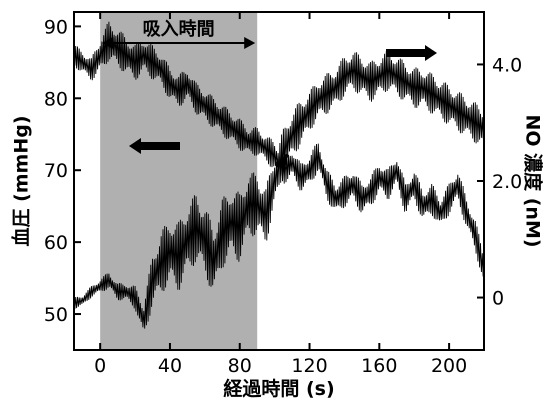 The width and height of the screenshot is (550, 401). Describe the element at coordinates (179, 29) in the screenshot. I see `inhalation-period-label: 吸入時間` at that location.